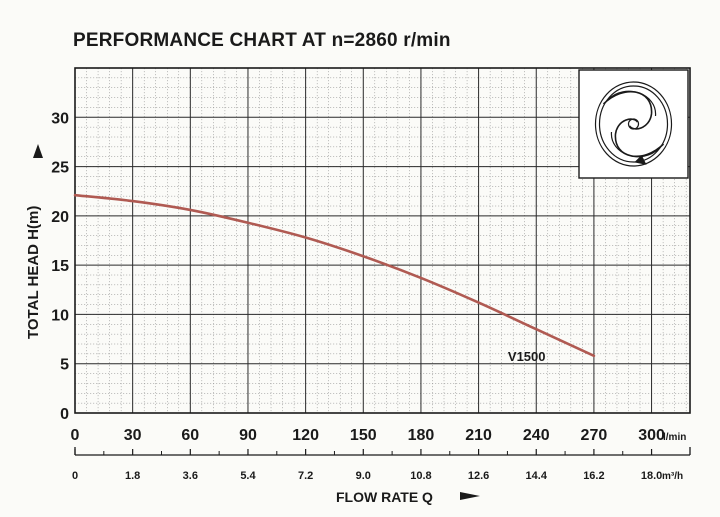 The height and width of the screenshot is (517, 720). What do you see at coordinates (248, 476) in the screenshot?
I see `x2-tick-label: 5.4` at bounding box center [248, 476].